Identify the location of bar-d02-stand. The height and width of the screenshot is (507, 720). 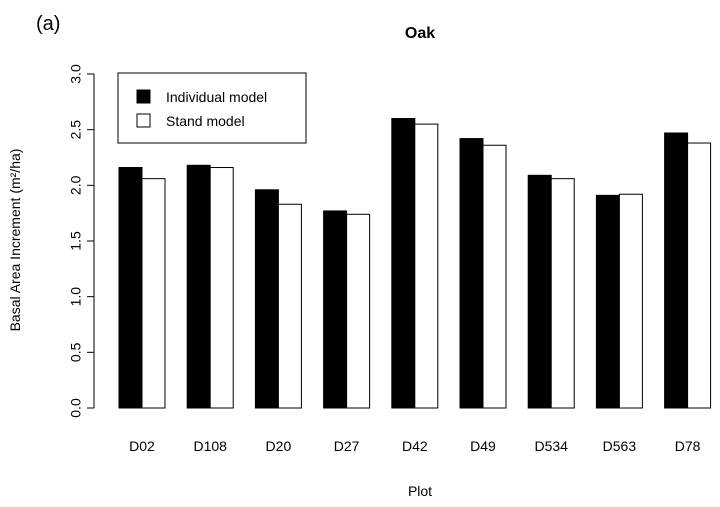
(153, 293).